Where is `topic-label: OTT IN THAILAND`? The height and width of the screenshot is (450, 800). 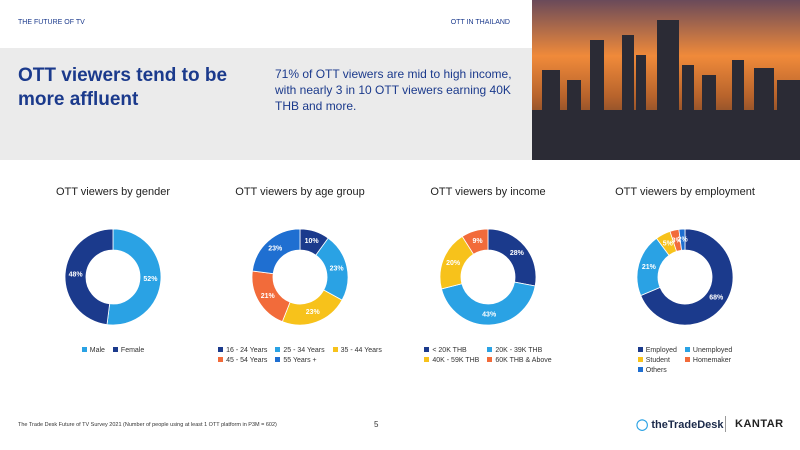 topic-label: OTT IN THAILAND is located at coordinates (480, 22).